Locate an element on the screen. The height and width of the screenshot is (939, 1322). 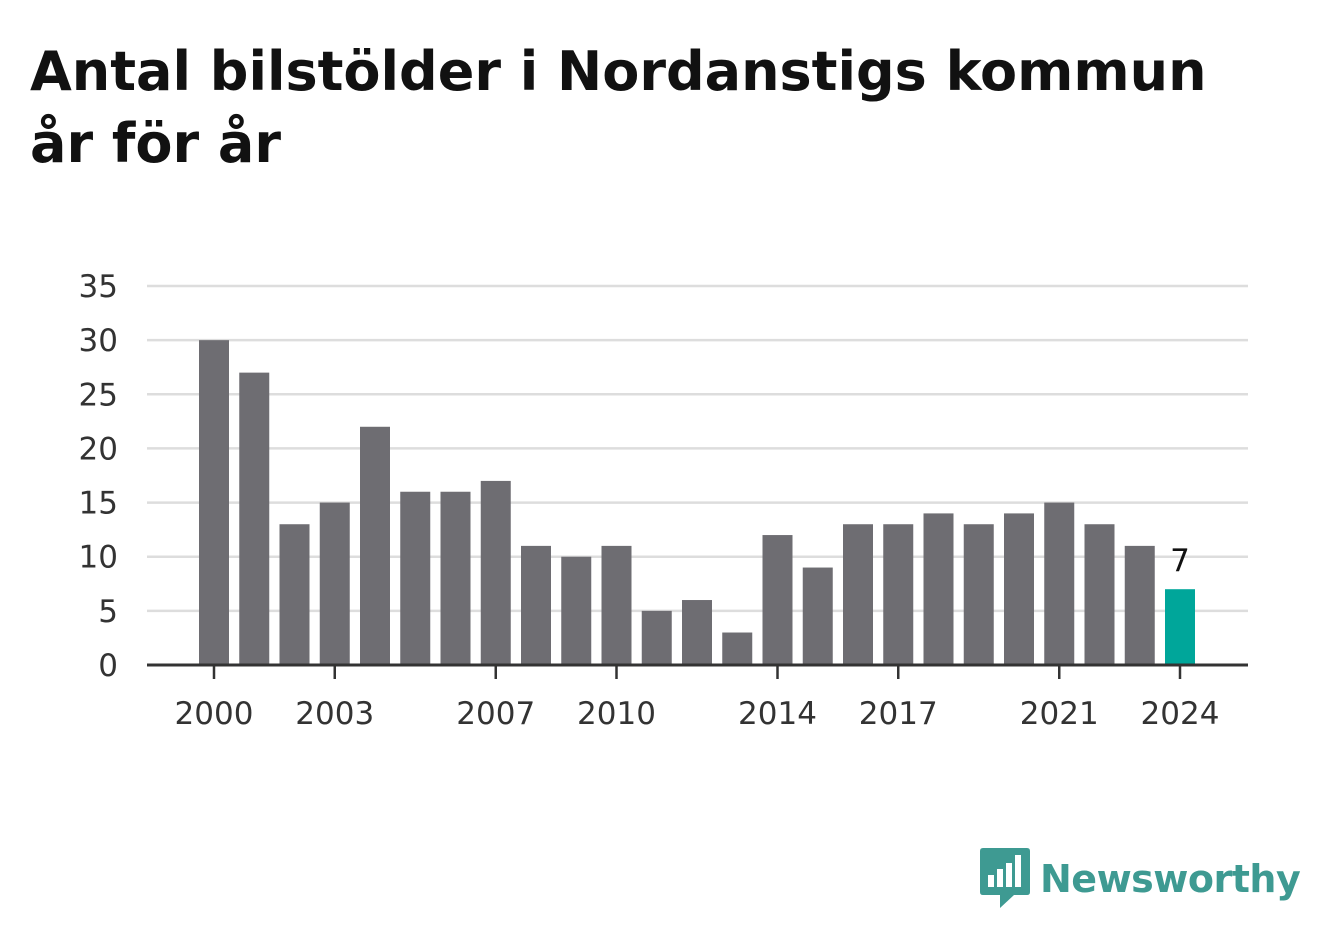
y-tick-label: 10 is located at coordinates (98, 558).